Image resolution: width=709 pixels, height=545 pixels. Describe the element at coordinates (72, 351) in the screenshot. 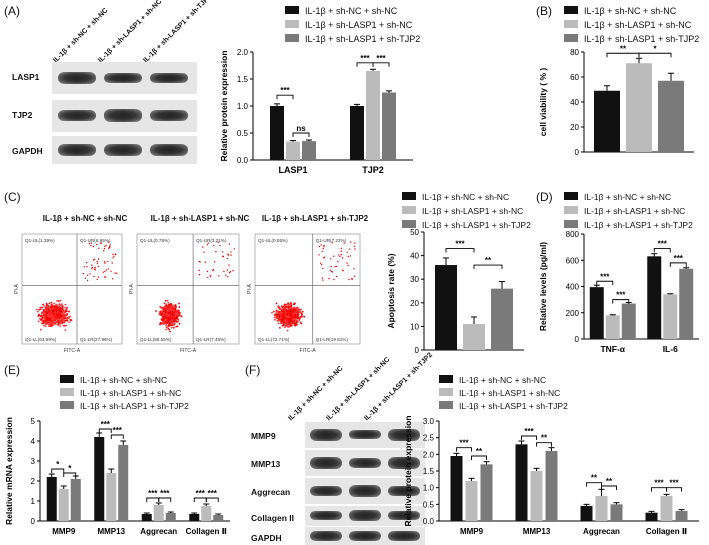

I see `facs-plot-1-xlabel: FITC-A` at that location.